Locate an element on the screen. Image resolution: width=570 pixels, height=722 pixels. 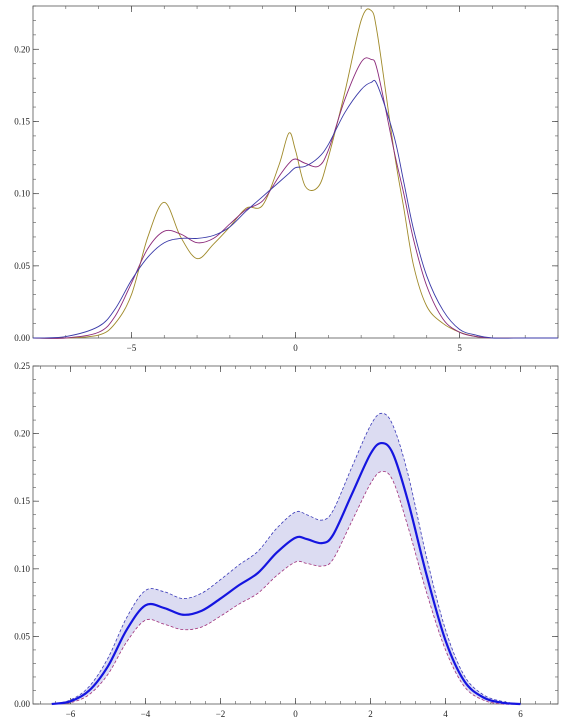
top-y-tick-label: 0.00 is located at coordinates (22, 338).